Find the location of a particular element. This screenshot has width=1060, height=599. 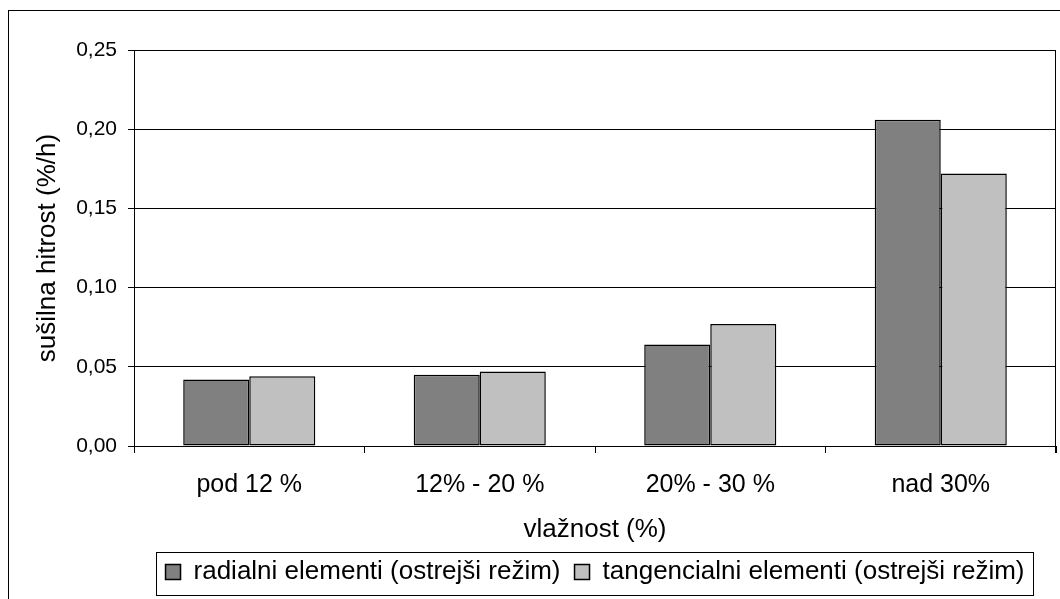

y-tick-label: 0,00 is located at coordinates (96, 444).